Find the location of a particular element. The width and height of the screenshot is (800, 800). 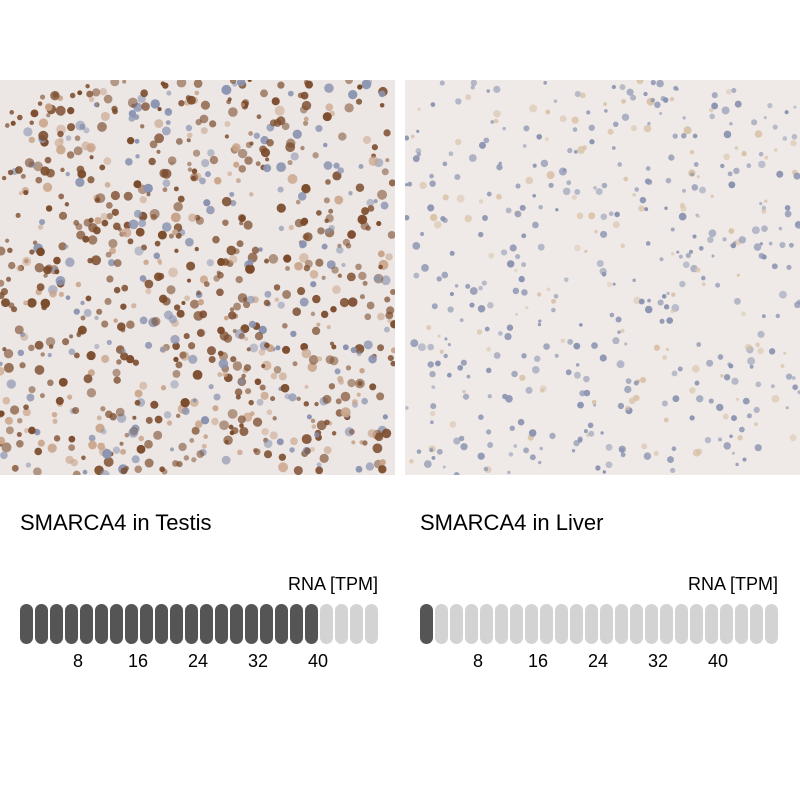

tick-label: 8 is located at coordinates (478, 661).